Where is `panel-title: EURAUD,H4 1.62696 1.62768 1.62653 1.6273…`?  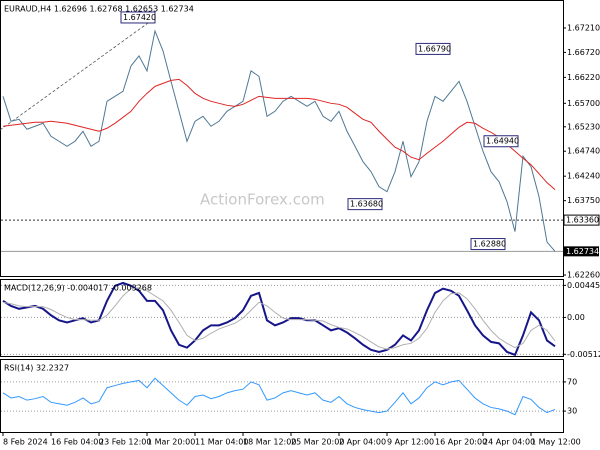
panel-title: EURAUD,H4 1.62696 1.62768 1.62653 1.6273… is located at coordinates (99, 9).